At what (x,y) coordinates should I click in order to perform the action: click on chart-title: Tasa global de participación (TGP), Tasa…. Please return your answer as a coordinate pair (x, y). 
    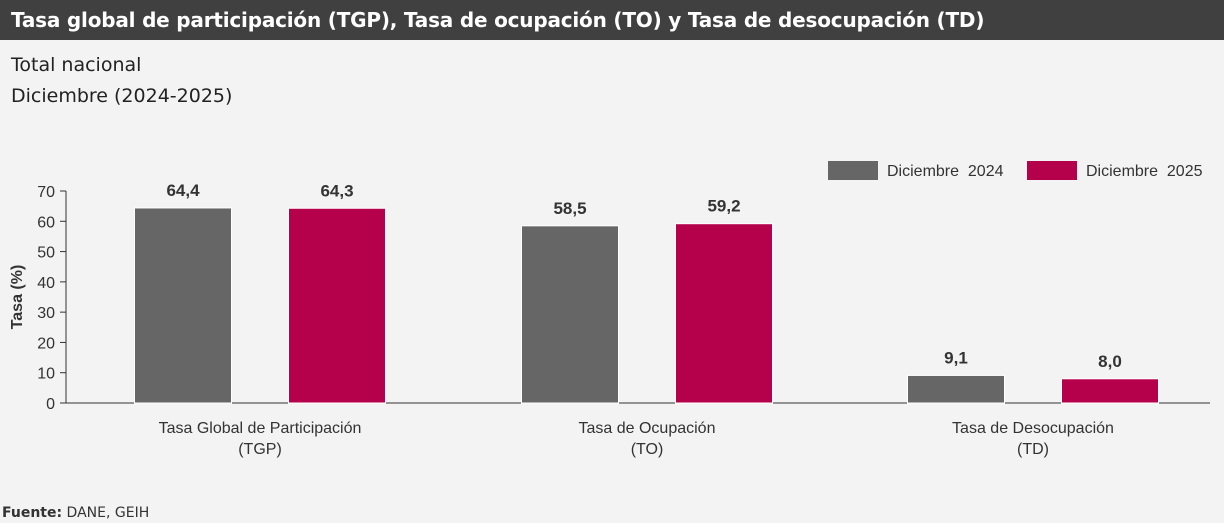
    Looking at the image, I should click on (612, 20).